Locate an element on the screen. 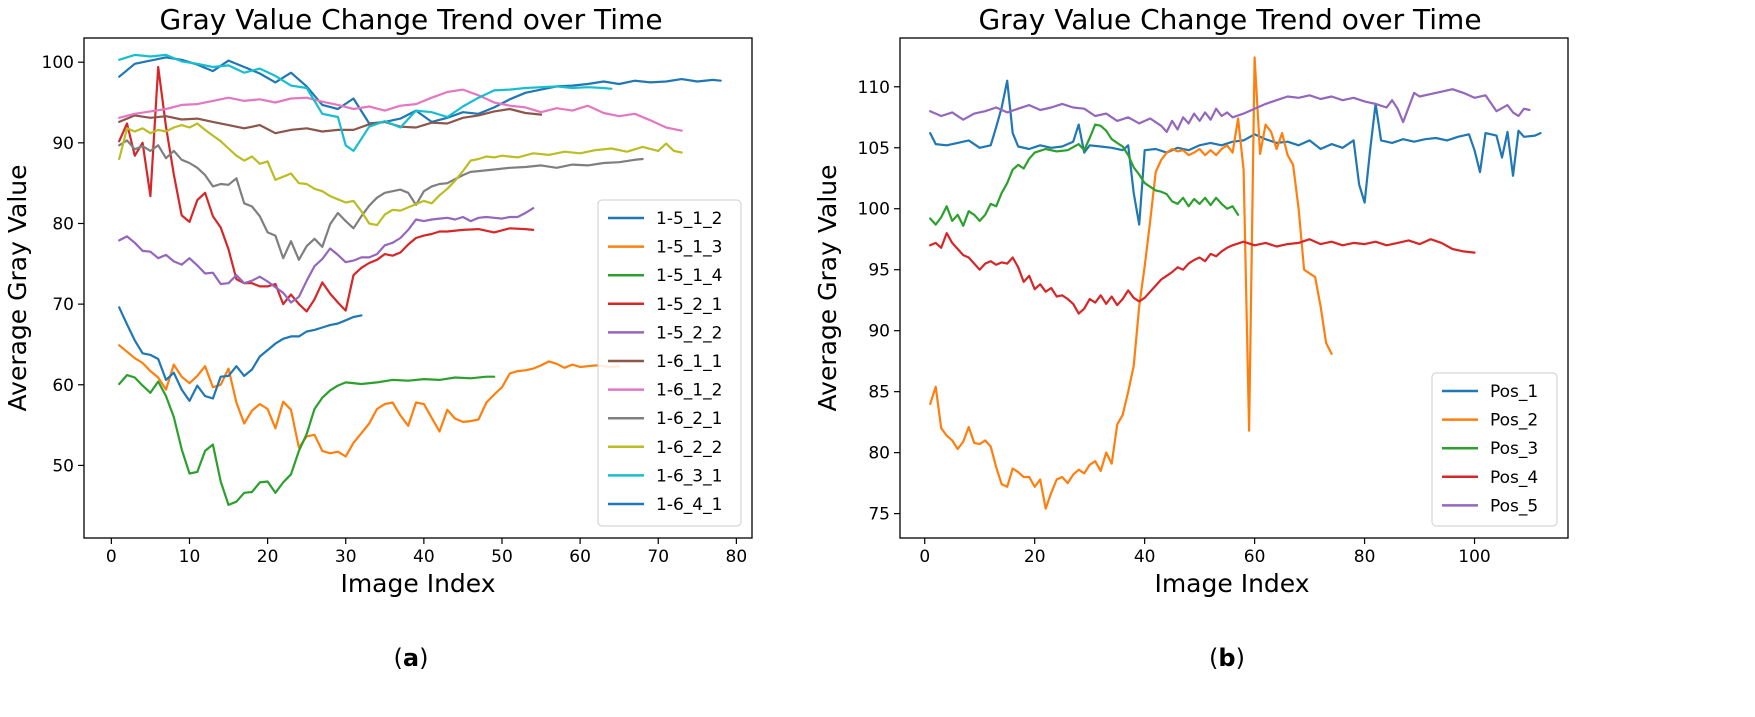 This screenshot has height=717, width=1755. chart-b-legend: Pos_1 Pos_2 Pos_3 Pos_4 Pos_5 is located at coordinates (1494, 449).